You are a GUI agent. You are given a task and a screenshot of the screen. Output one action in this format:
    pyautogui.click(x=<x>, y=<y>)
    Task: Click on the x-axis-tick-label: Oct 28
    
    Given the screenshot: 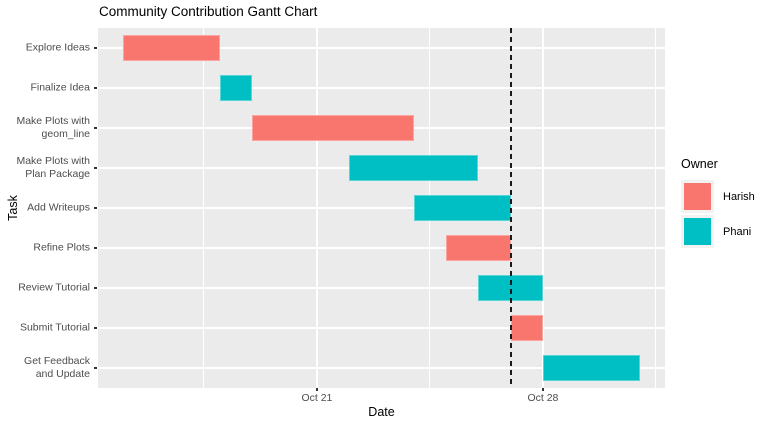 What is the action you would take?
    pyautogui.click(x=543, y=398)
    